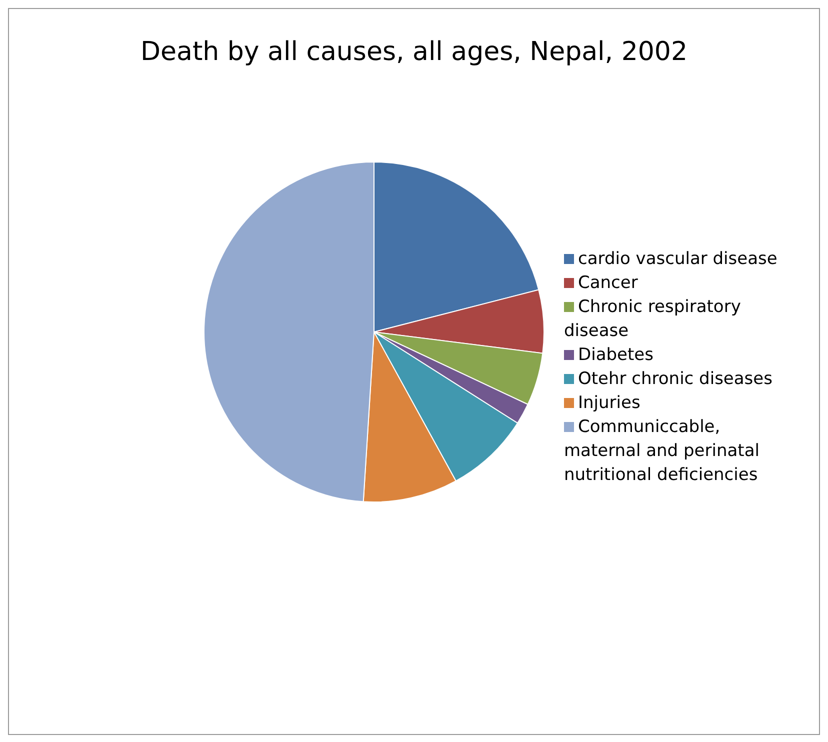 This screenshot has width=828, height=742. I want to click on legend-label: Otehr chronic diseases, so click(675, 379).